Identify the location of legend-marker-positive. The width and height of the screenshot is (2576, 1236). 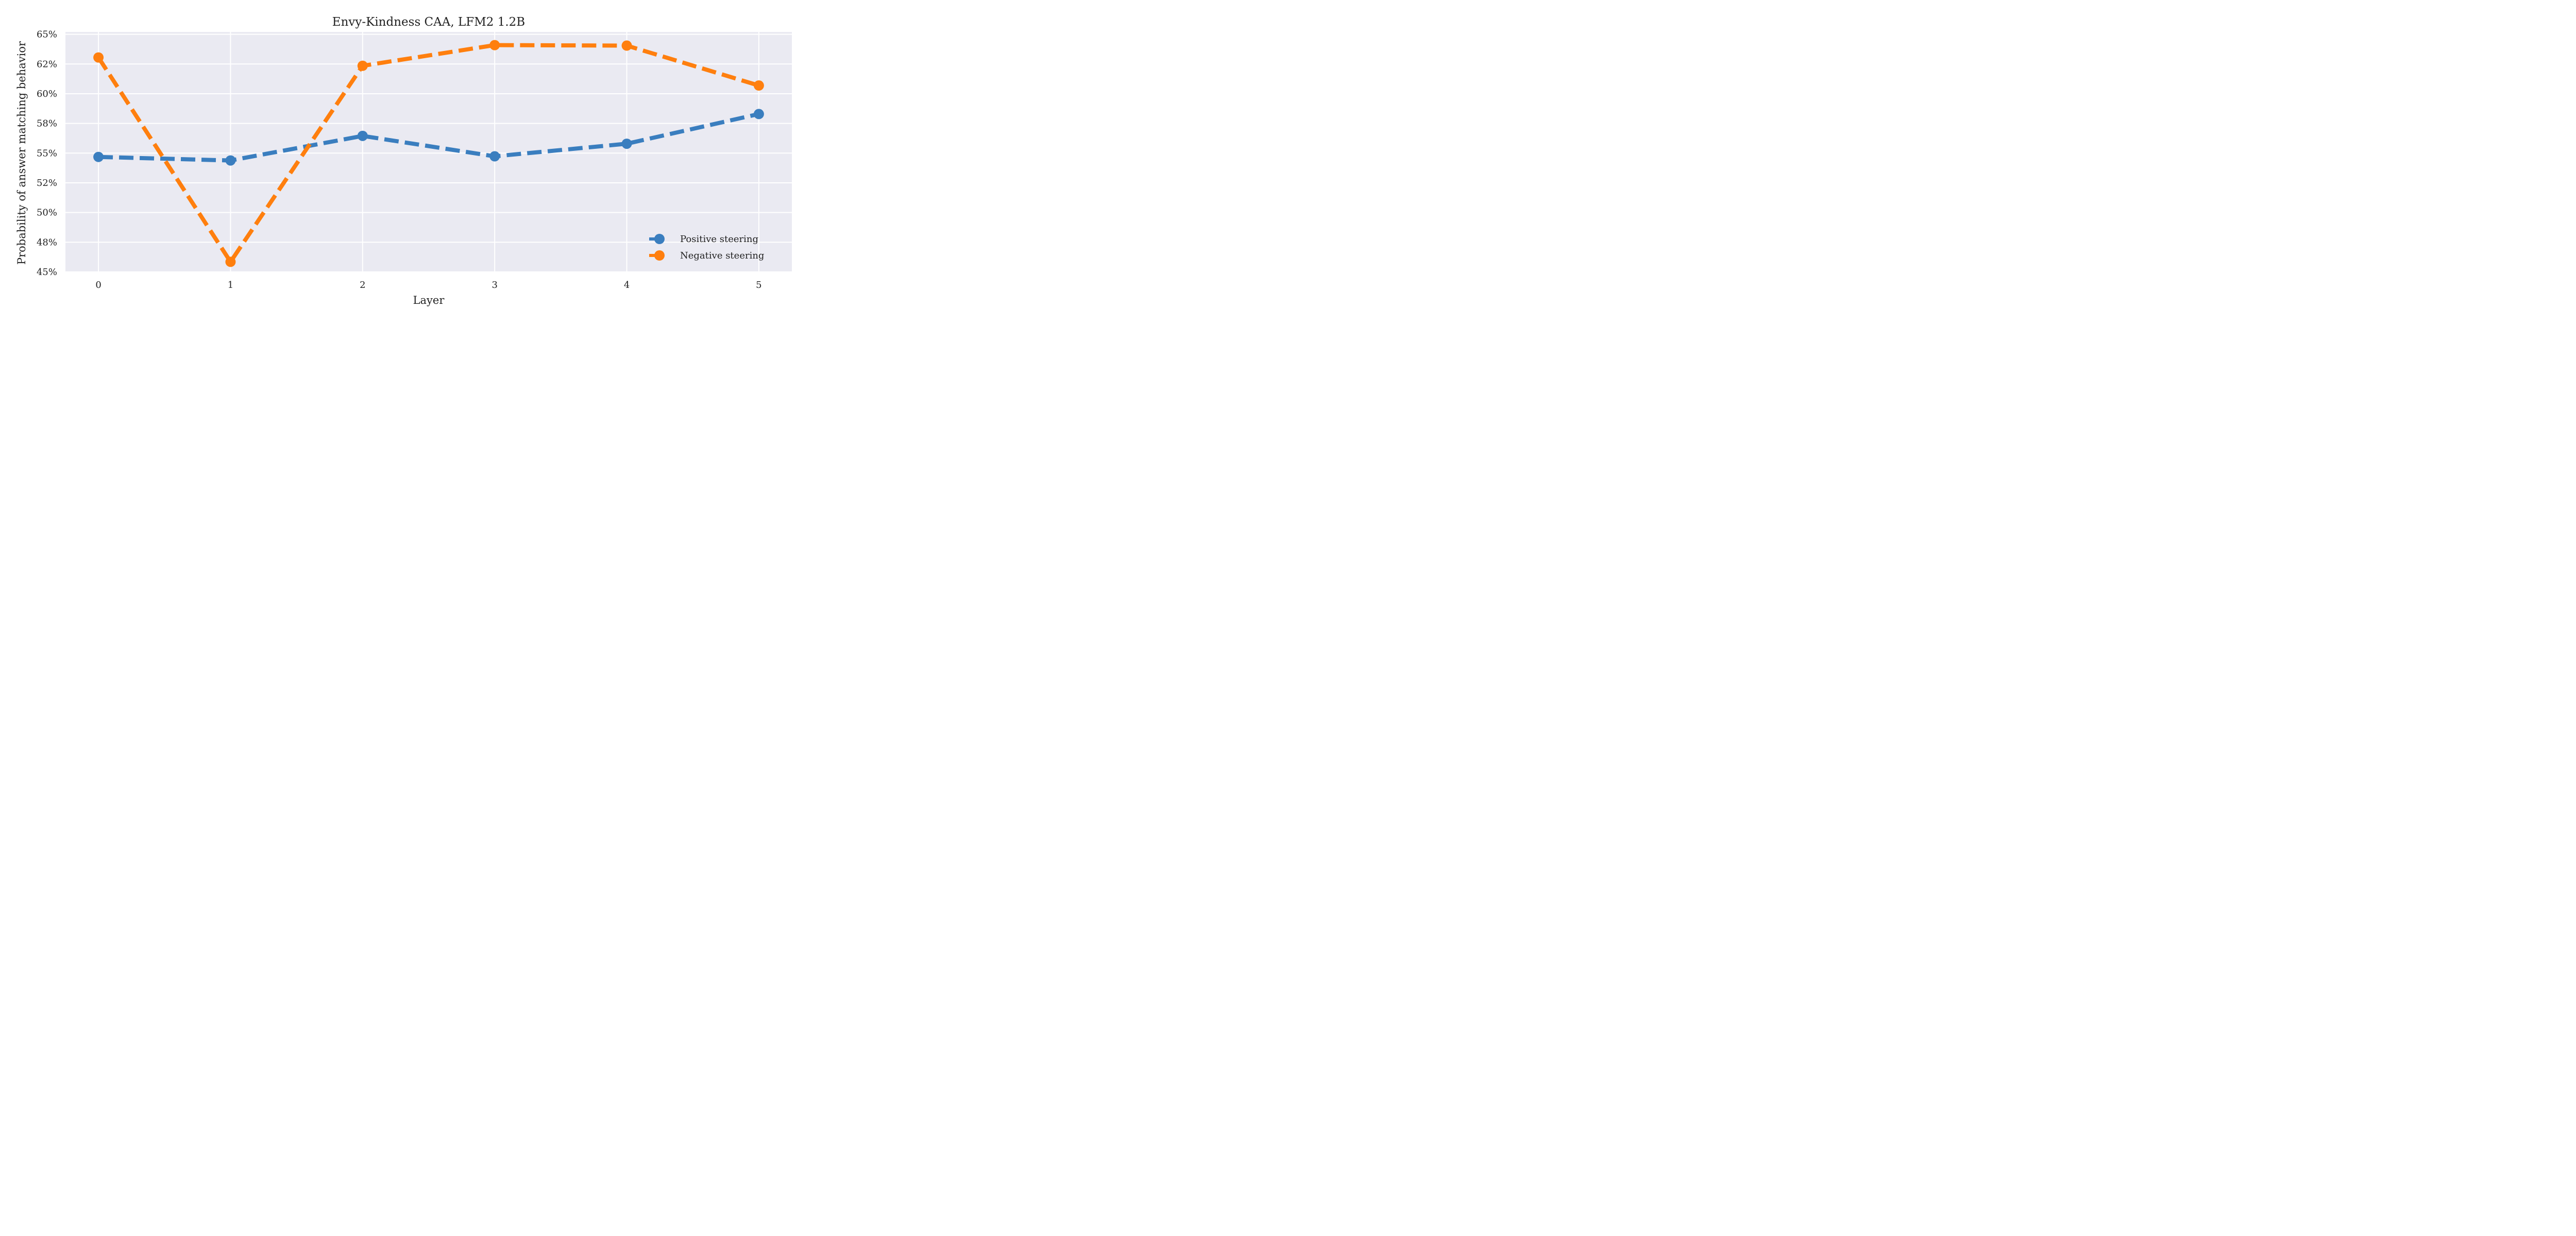
(659, 239).